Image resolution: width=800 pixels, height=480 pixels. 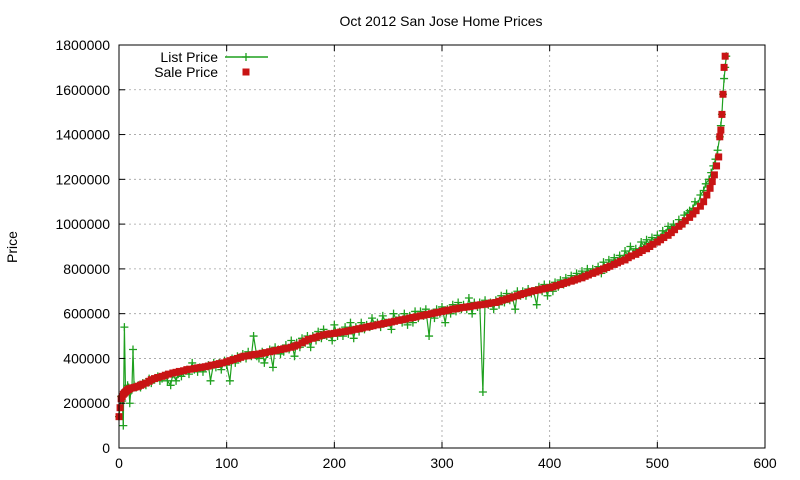 I want to click on legend-label: Sale Price, so click(x=186, y=72).